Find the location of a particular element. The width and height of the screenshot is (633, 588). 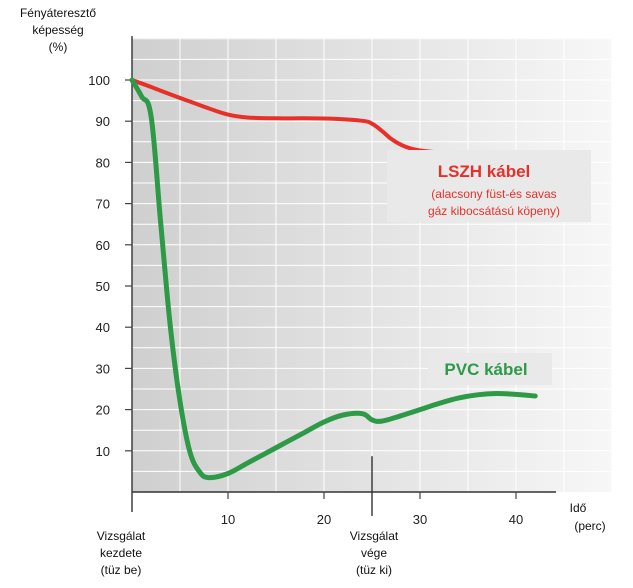

test-start-label: kezdete is located at coordinates (121, 553).